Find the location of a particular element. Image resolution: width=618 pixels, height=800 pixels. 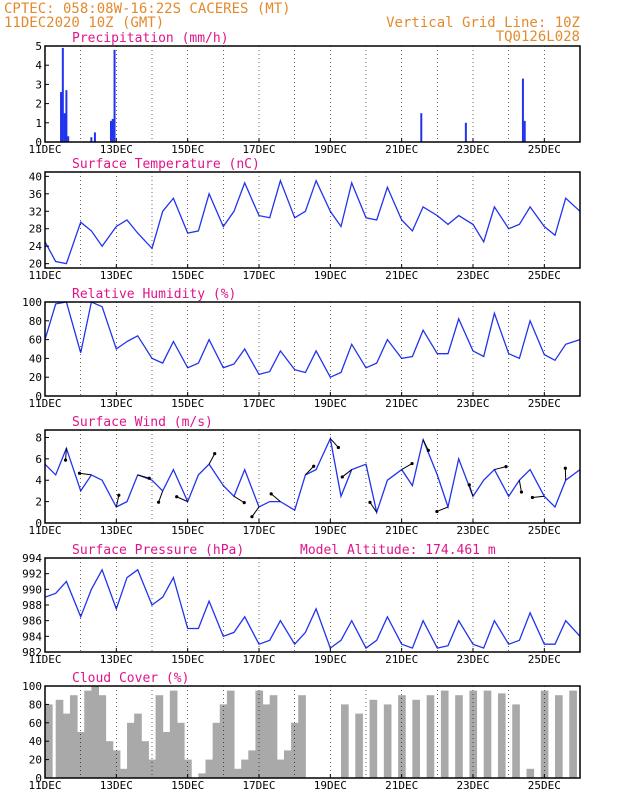

humidity-frame is located at coordinates (312, 349).